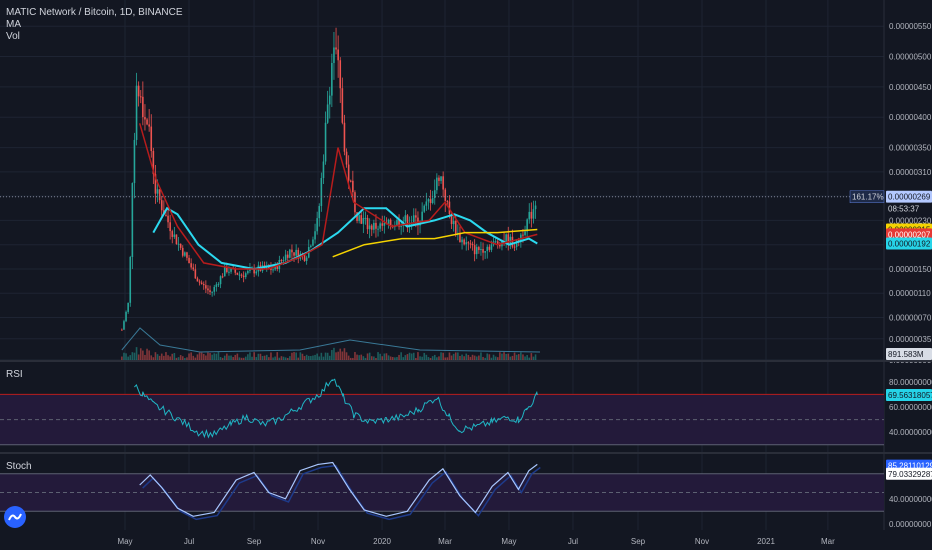 This screenshot has height=550, width=932. Describe the element at coordinates (508, 541) in the screenshot. I see `x-tick-label: May` at that location.